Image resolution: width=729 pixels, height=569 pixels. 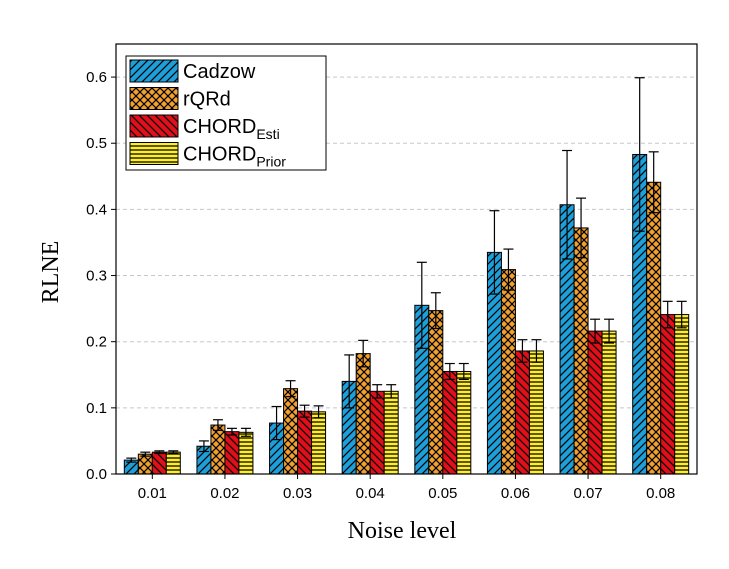 I want to click on x-tick-label: 0.05, so click(x=442, y=493).